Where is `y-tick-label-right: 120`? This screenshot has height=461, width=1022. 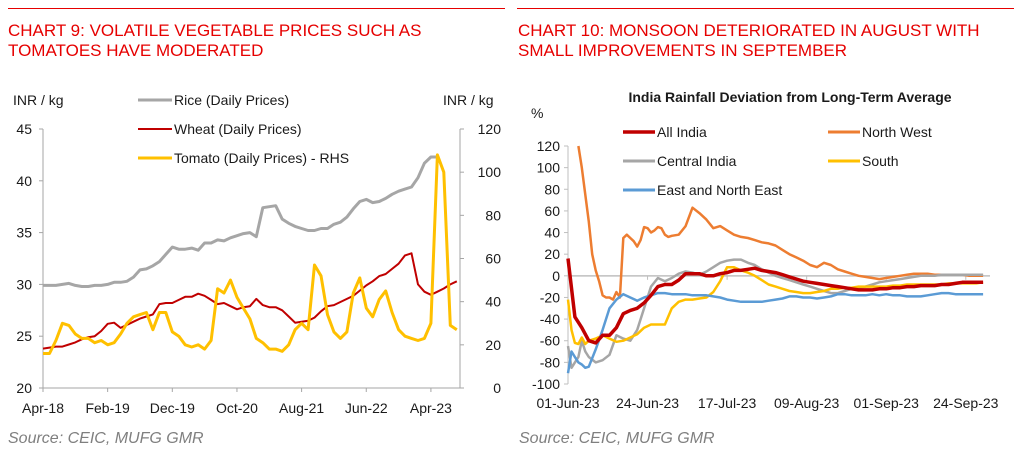 y-tick-label-right: 120 is located at coordinates (490, 129).